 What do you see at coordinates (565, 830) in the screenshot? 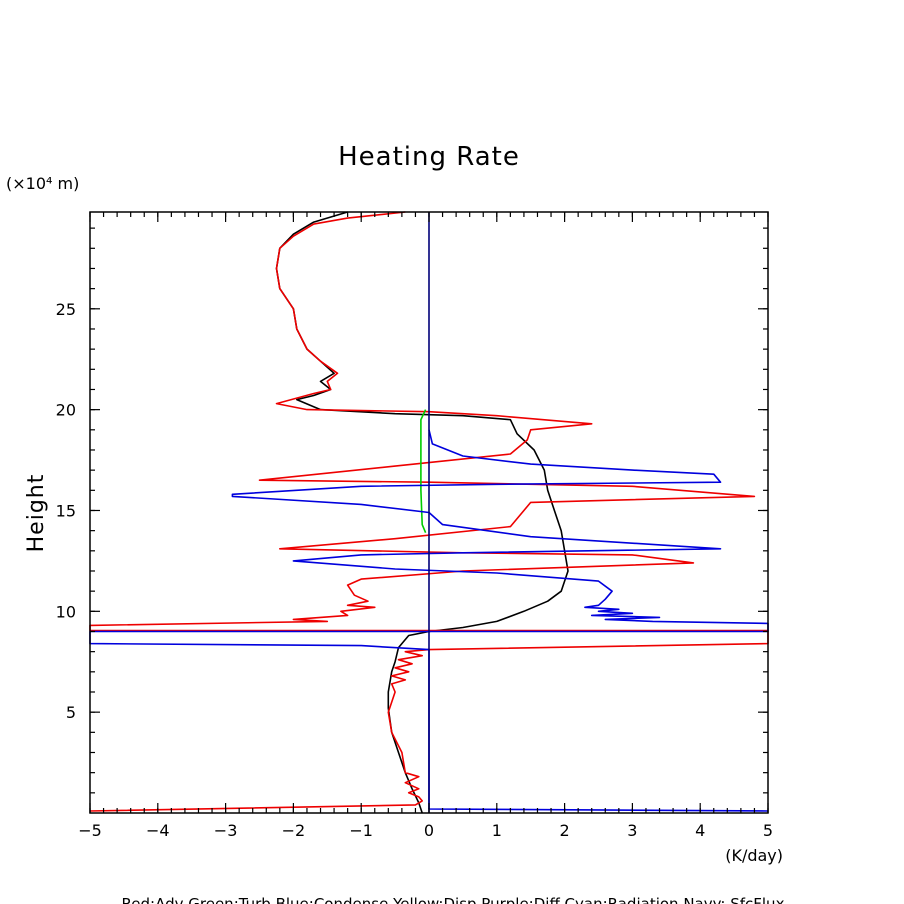
I see `x-tick-label: 2` at bounding box center [565, 830].